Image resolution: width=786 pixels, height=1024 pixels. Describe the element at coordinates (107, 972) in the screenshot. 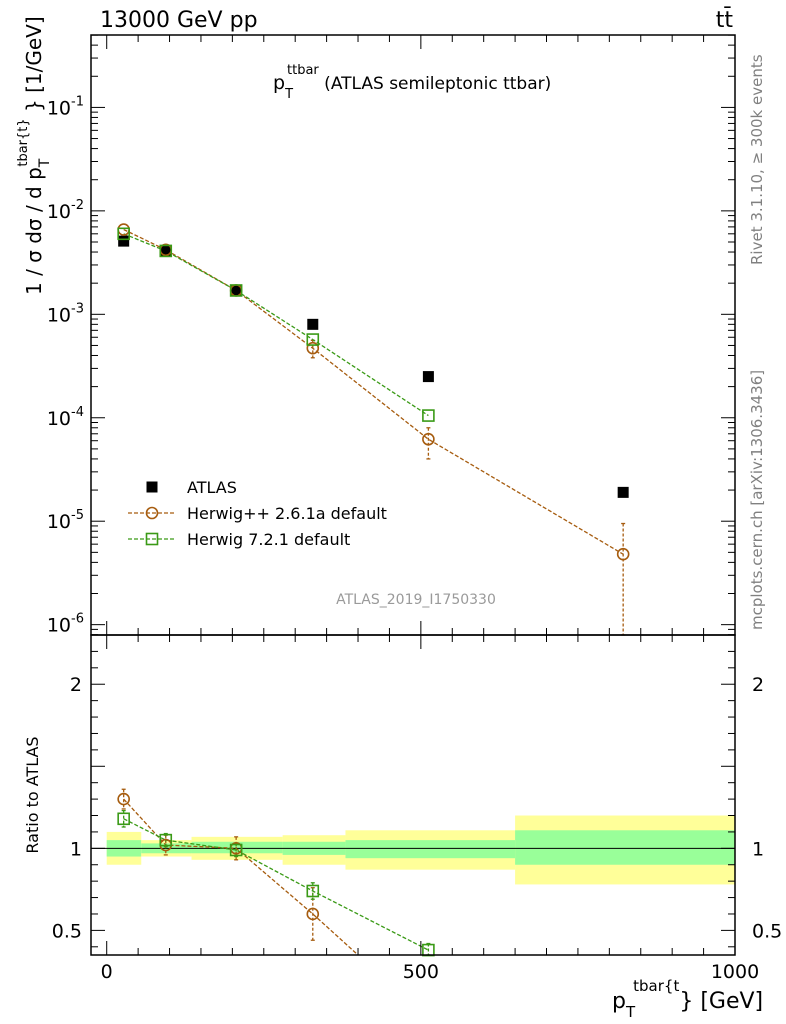

I see `xtick-label-0: 0` at that location.